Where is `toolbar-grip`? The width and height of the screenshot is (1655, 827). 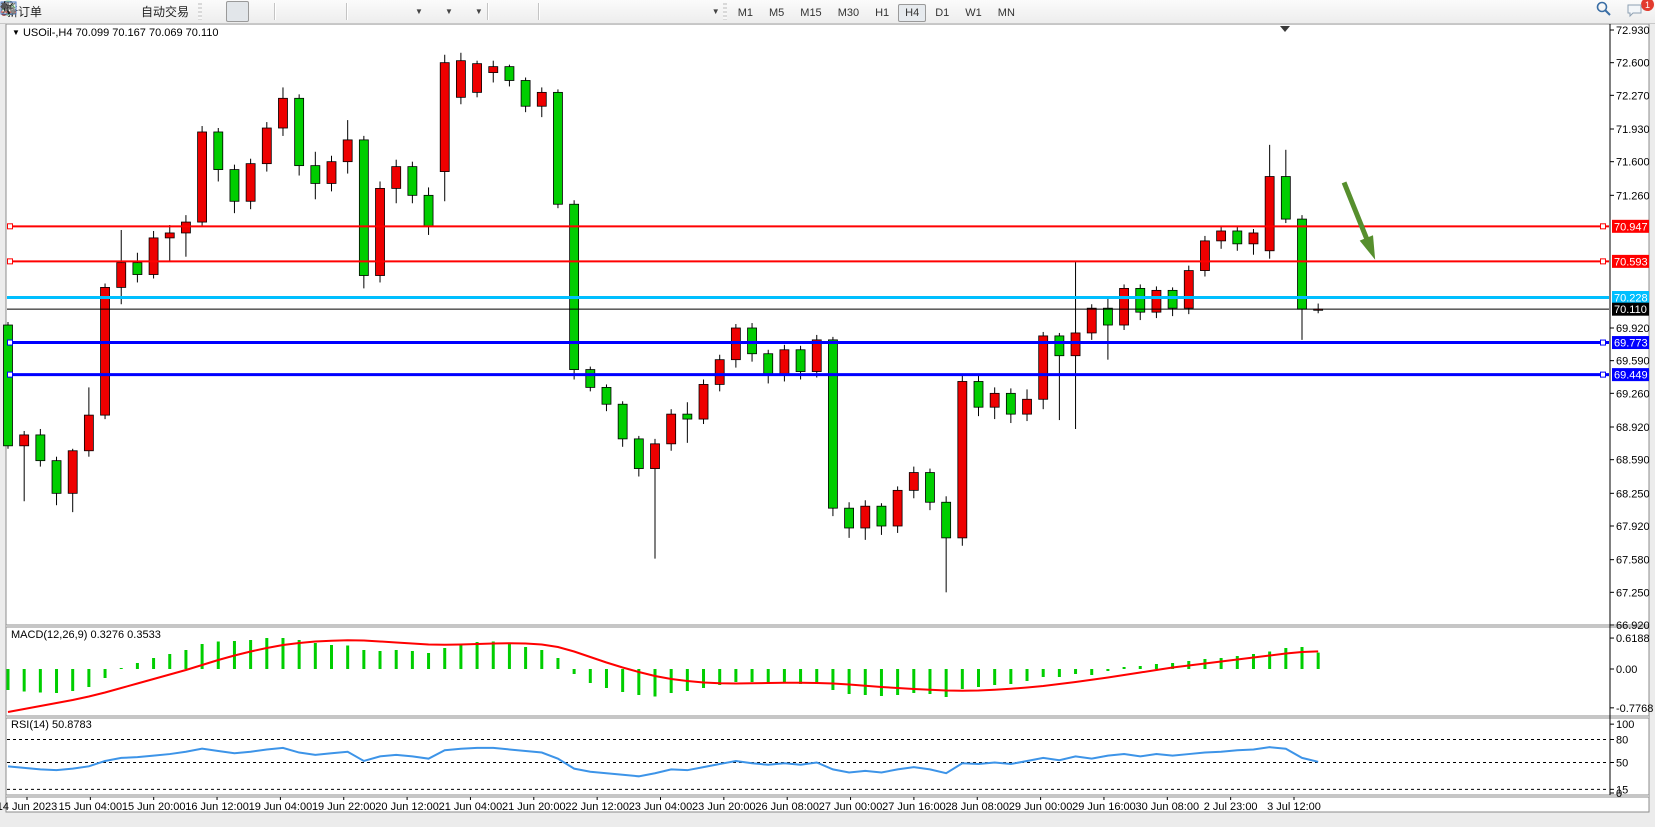
toolbar-grip is located at coordinates (200, 11).